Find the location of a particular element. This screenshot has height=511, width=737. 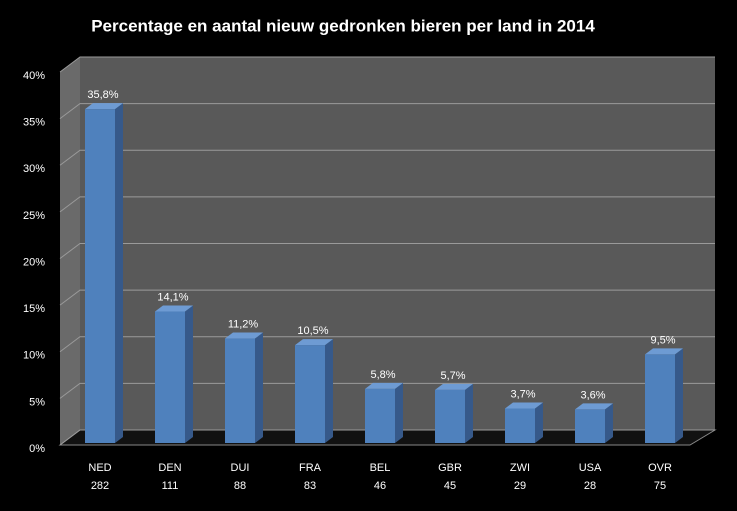

y-tick-label: 10% is located at coordinates (34, 356).